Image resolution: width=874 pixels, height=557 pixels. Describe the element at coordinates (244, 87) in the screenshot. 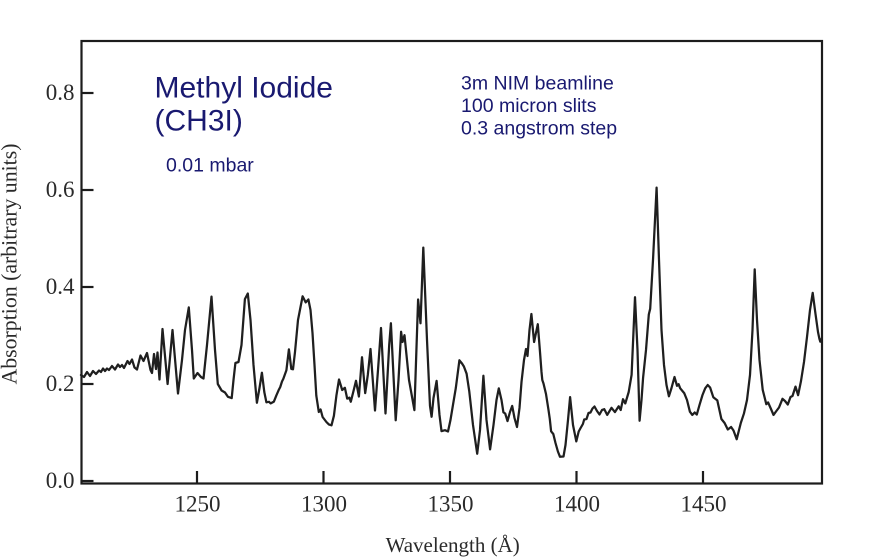

I see `svg-text: Methyl Iodide` at that location.